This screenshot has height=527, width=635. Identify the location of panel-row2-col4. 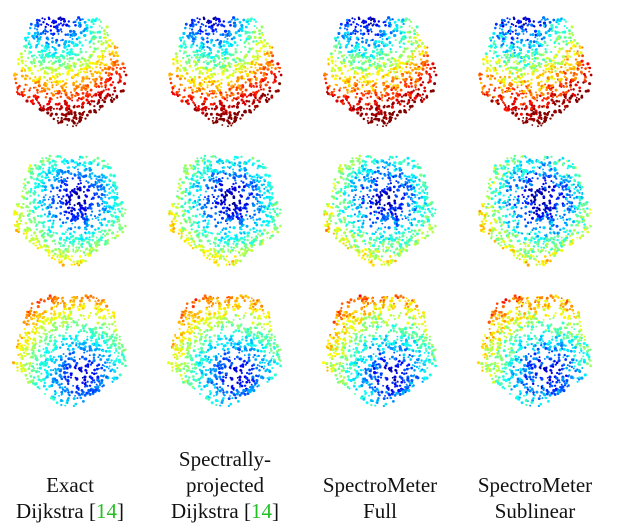
(535, 208).